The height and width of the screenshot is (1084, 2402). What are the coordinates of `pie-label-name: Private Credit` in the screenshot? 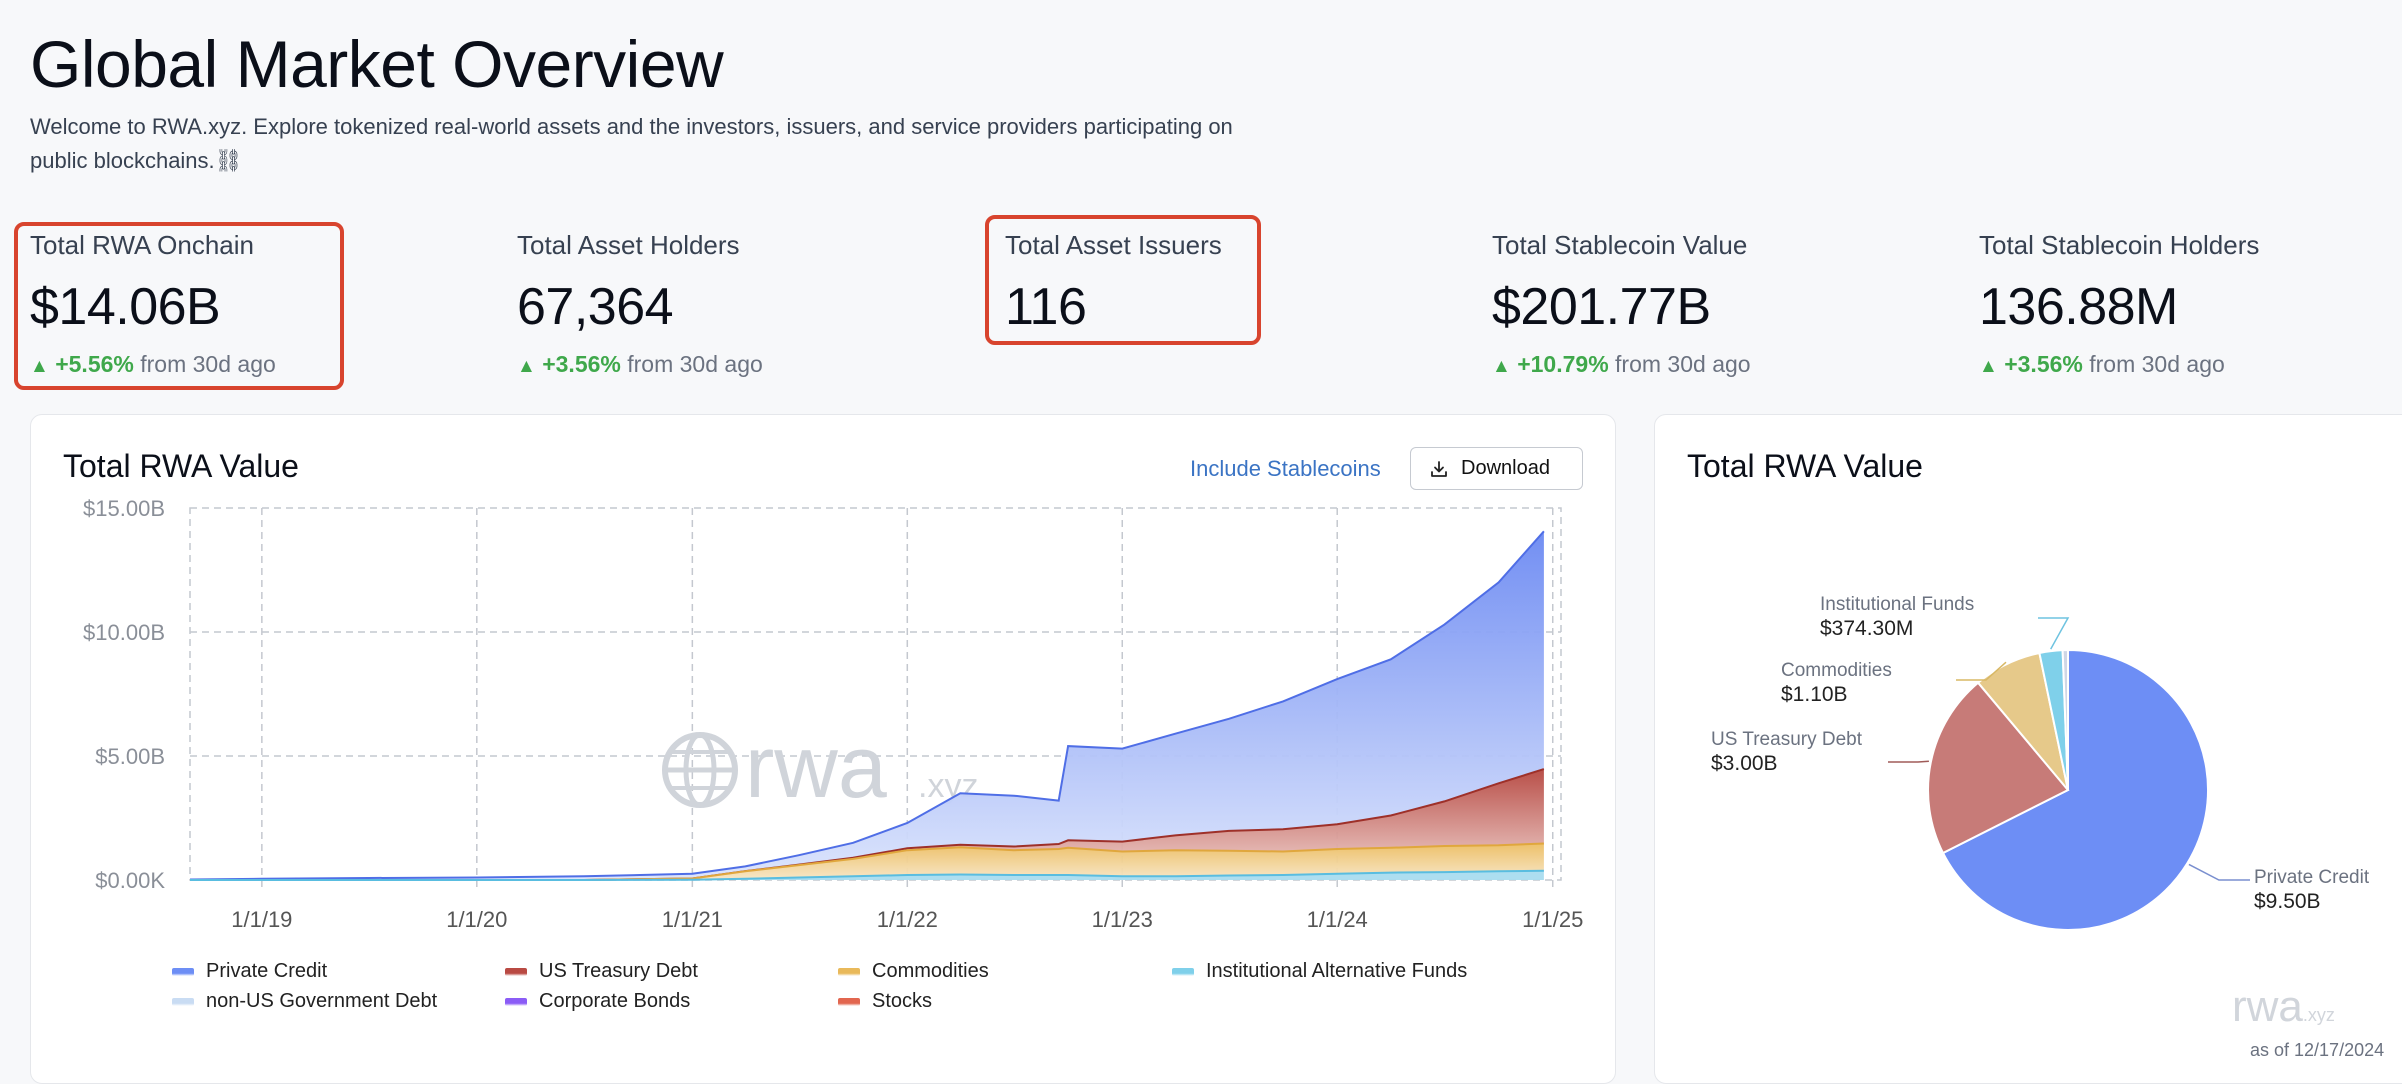 It's located at (2312, 877).